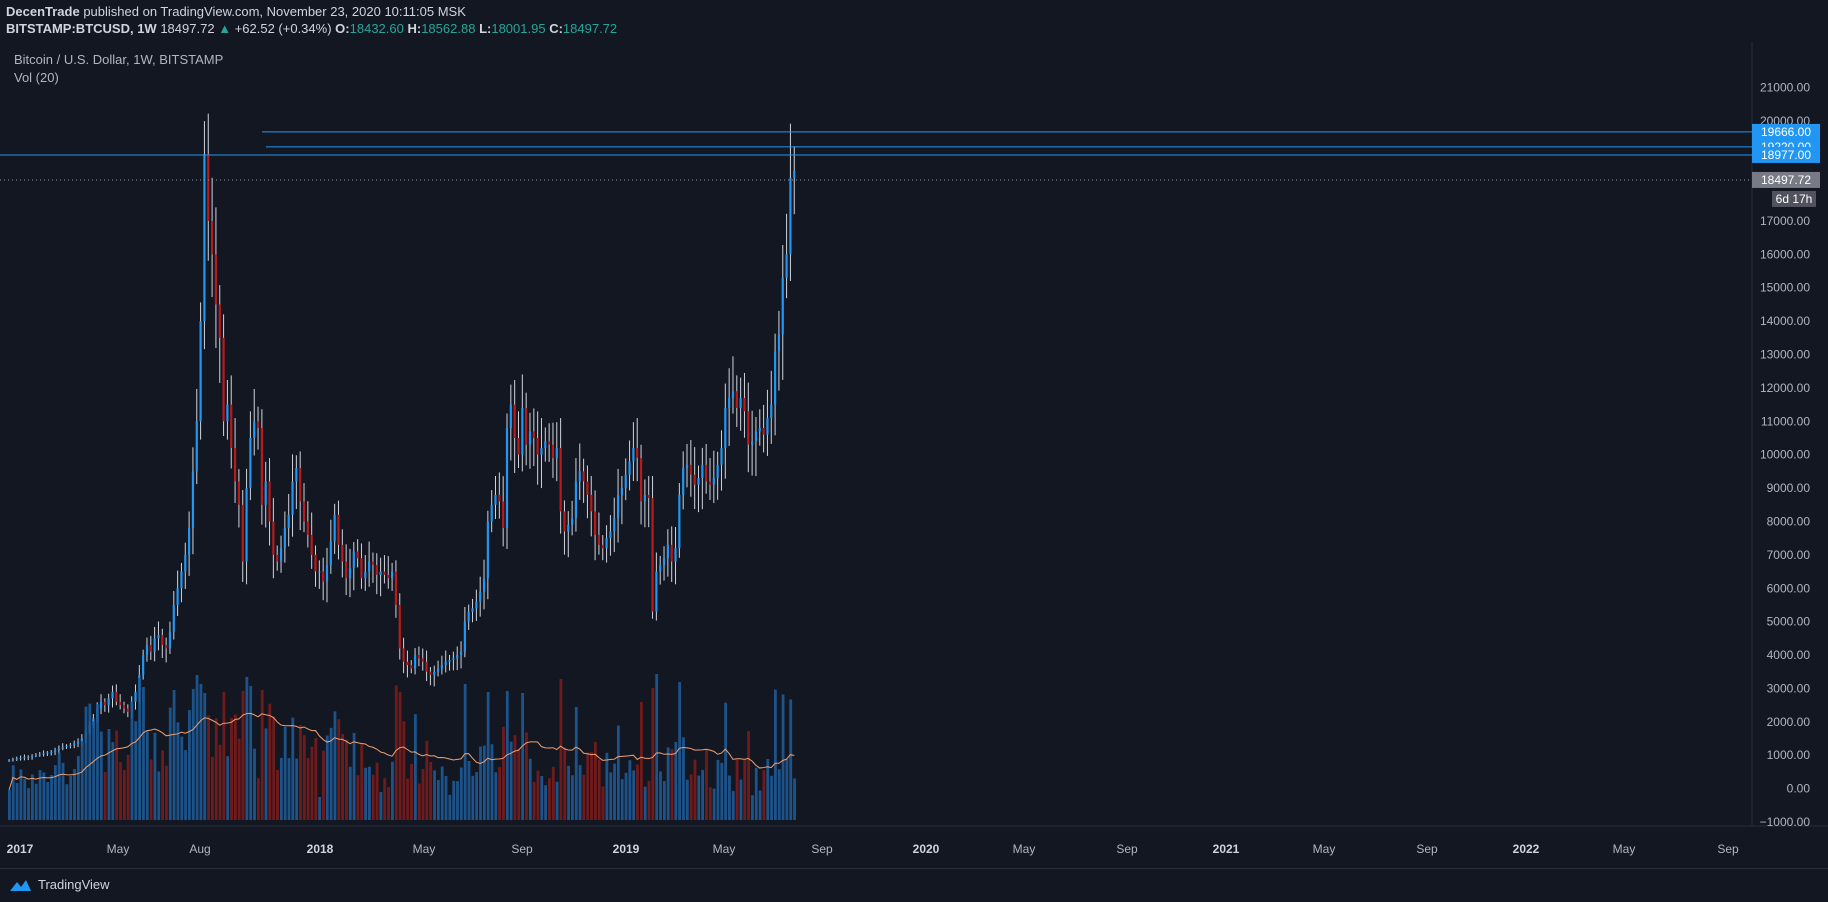  Describe the element at coordinates (1526, 849) in the screenshot. I see `x-tick-label: 2022` at that location.